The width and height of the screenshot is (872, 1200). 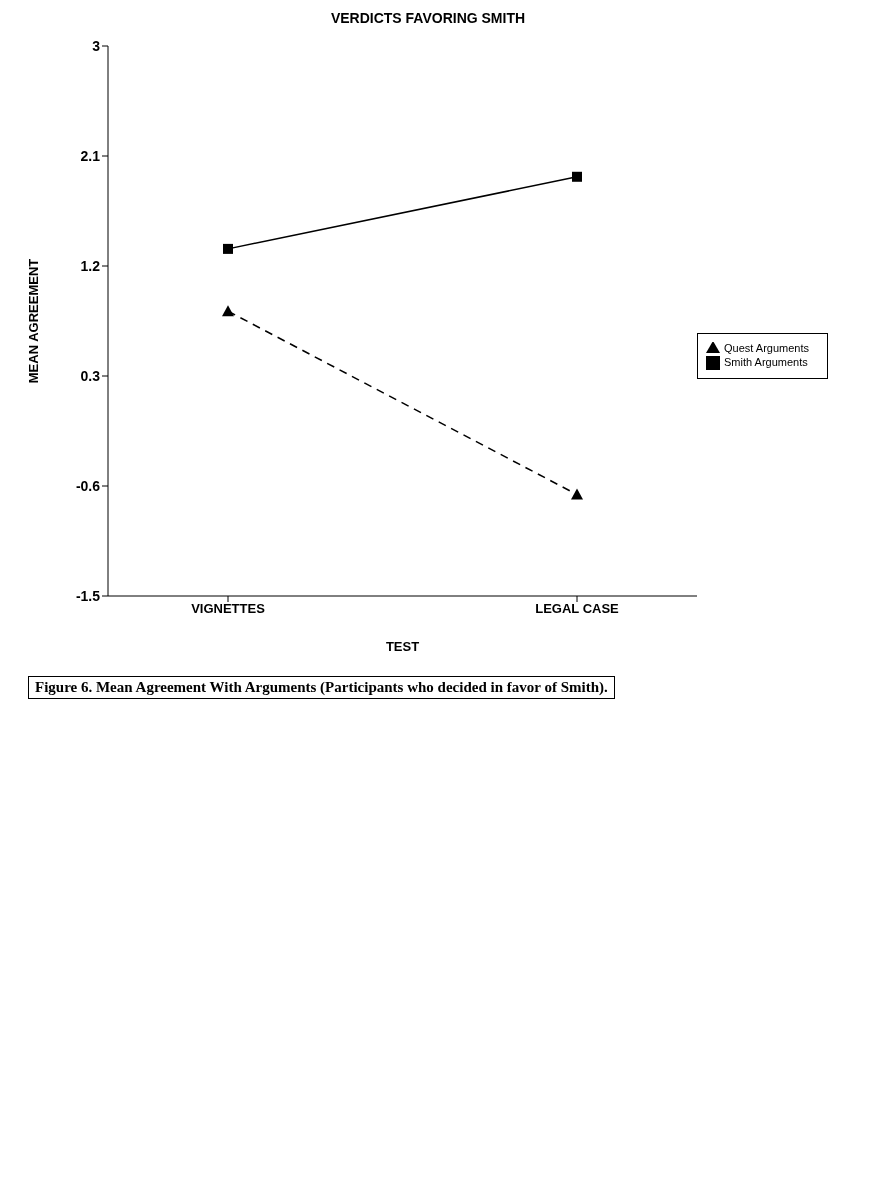 I want to click on y-tick-label: -1.5, so click(x=88, y=595).